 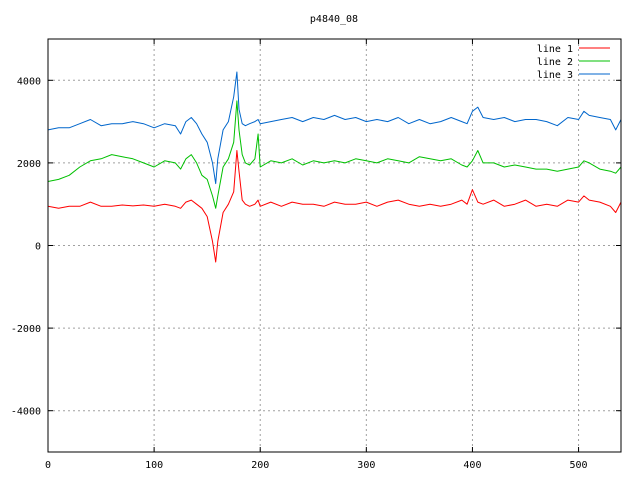 What do you see at coordinates (472, 465) in the screenshot?
I see `x-tick-label: 400` at bounding box center [472, 465].